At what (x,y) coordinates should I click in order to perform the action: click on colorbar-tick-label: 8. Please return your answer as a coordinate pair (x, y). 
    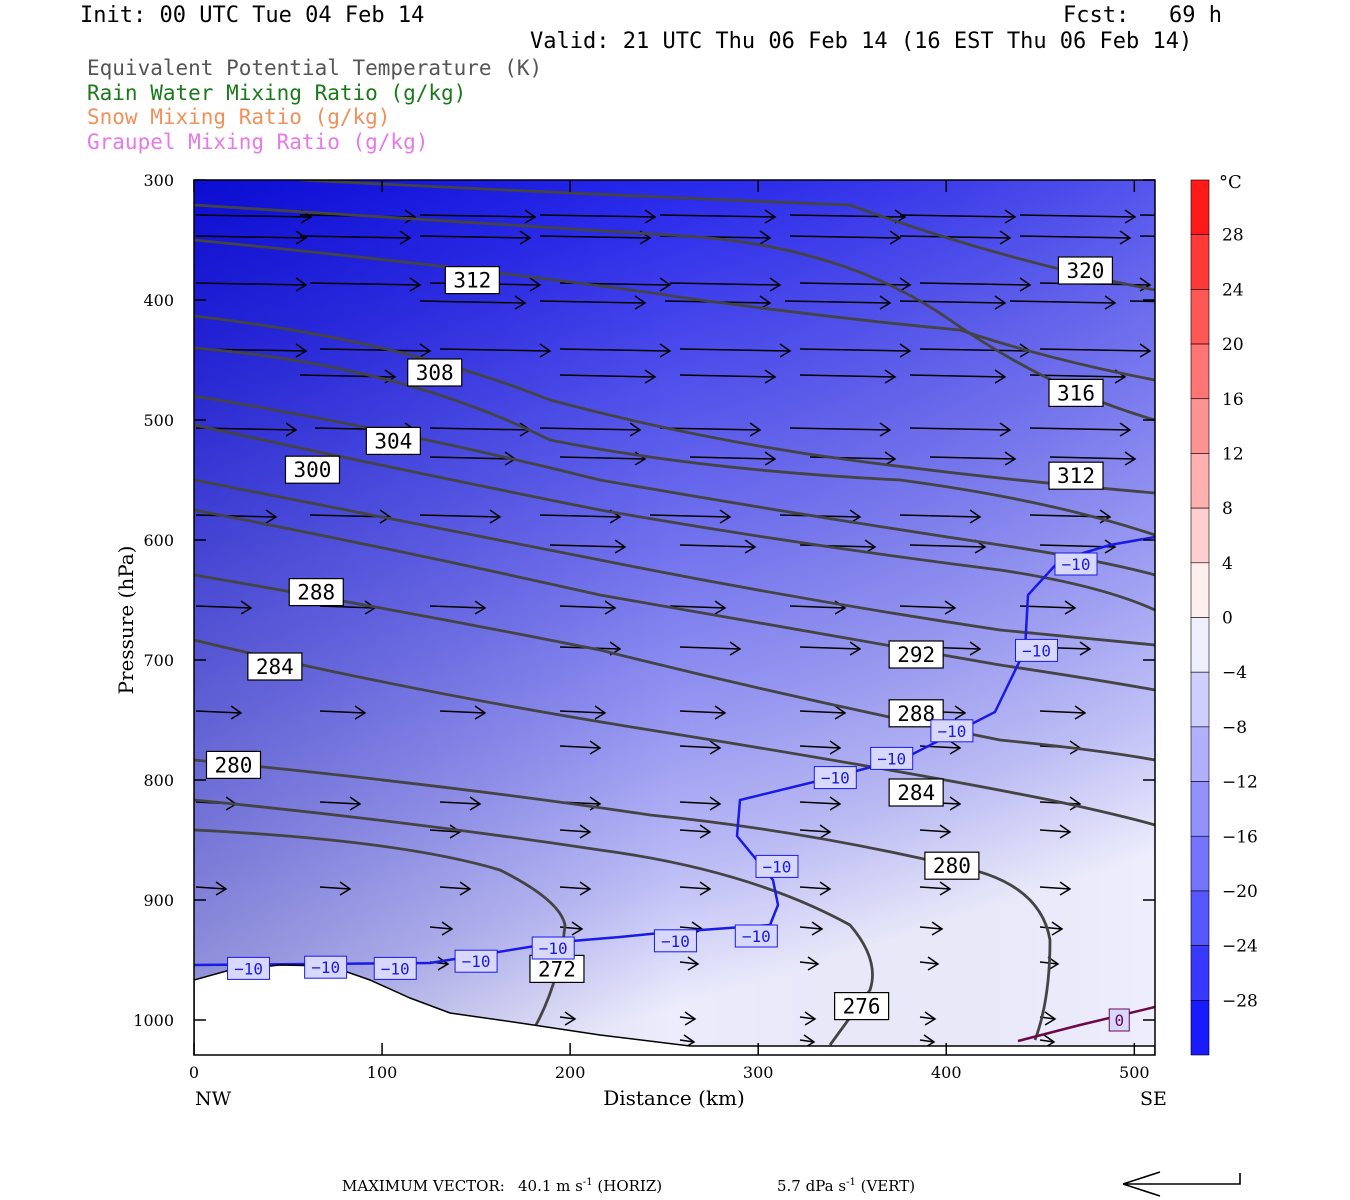
    Looking at the image, I should click on (1227, 509).